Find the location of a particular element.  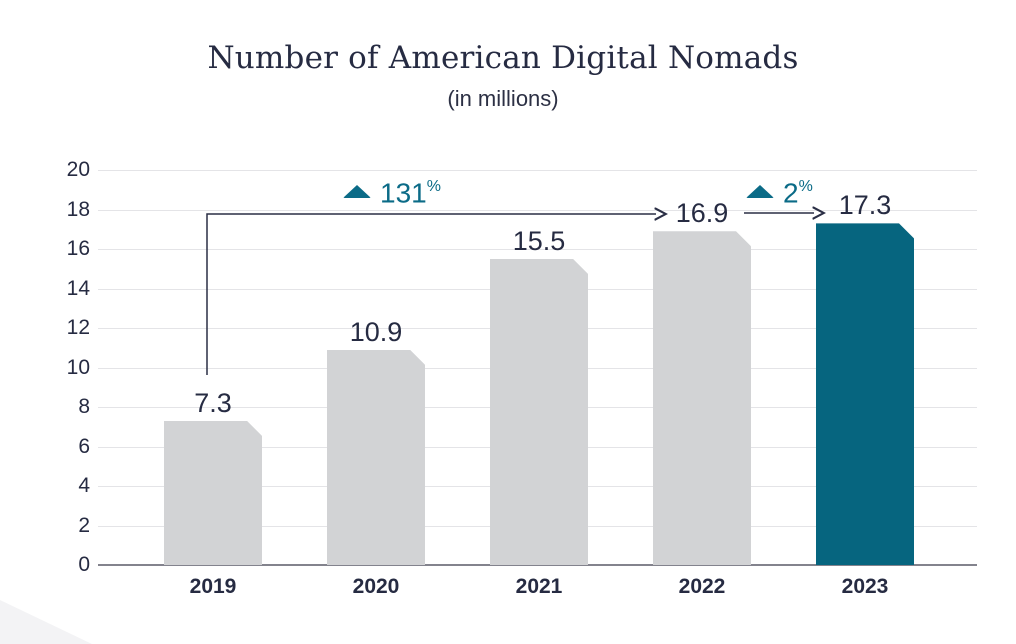

bar-2023 is located at coordinates (865, 394).